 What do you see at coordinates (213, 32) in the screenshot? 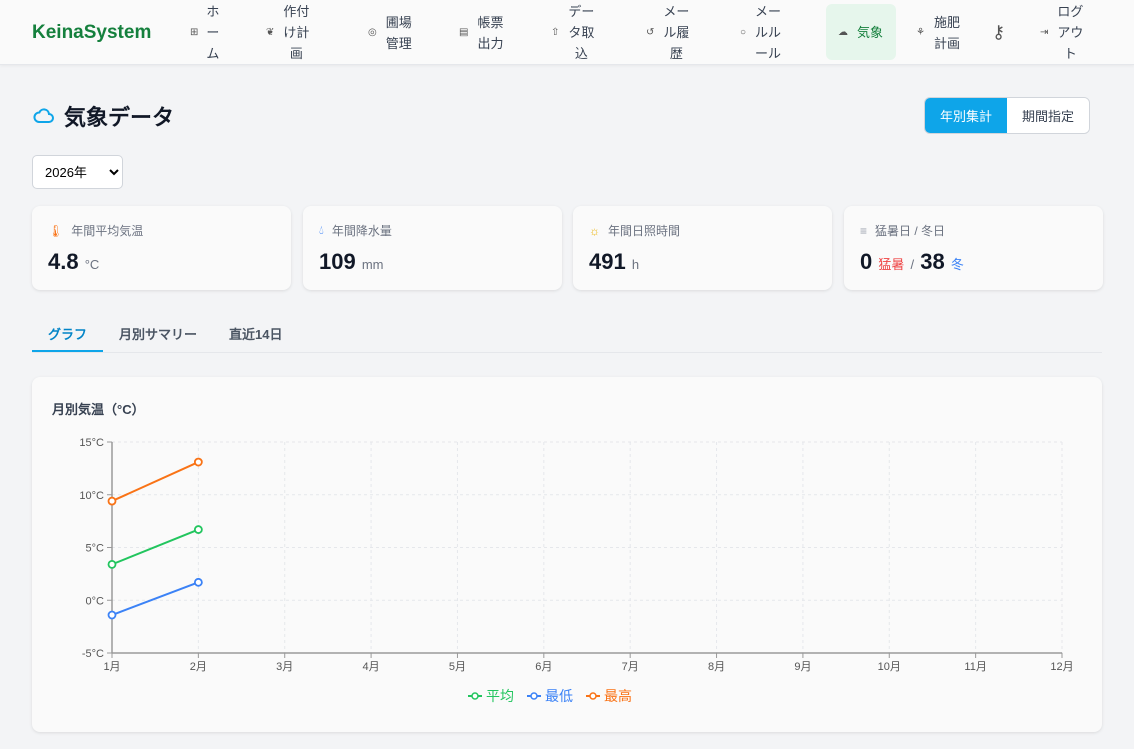
I see `nav-item-label: ホーム` at bounding box center [213, 32].